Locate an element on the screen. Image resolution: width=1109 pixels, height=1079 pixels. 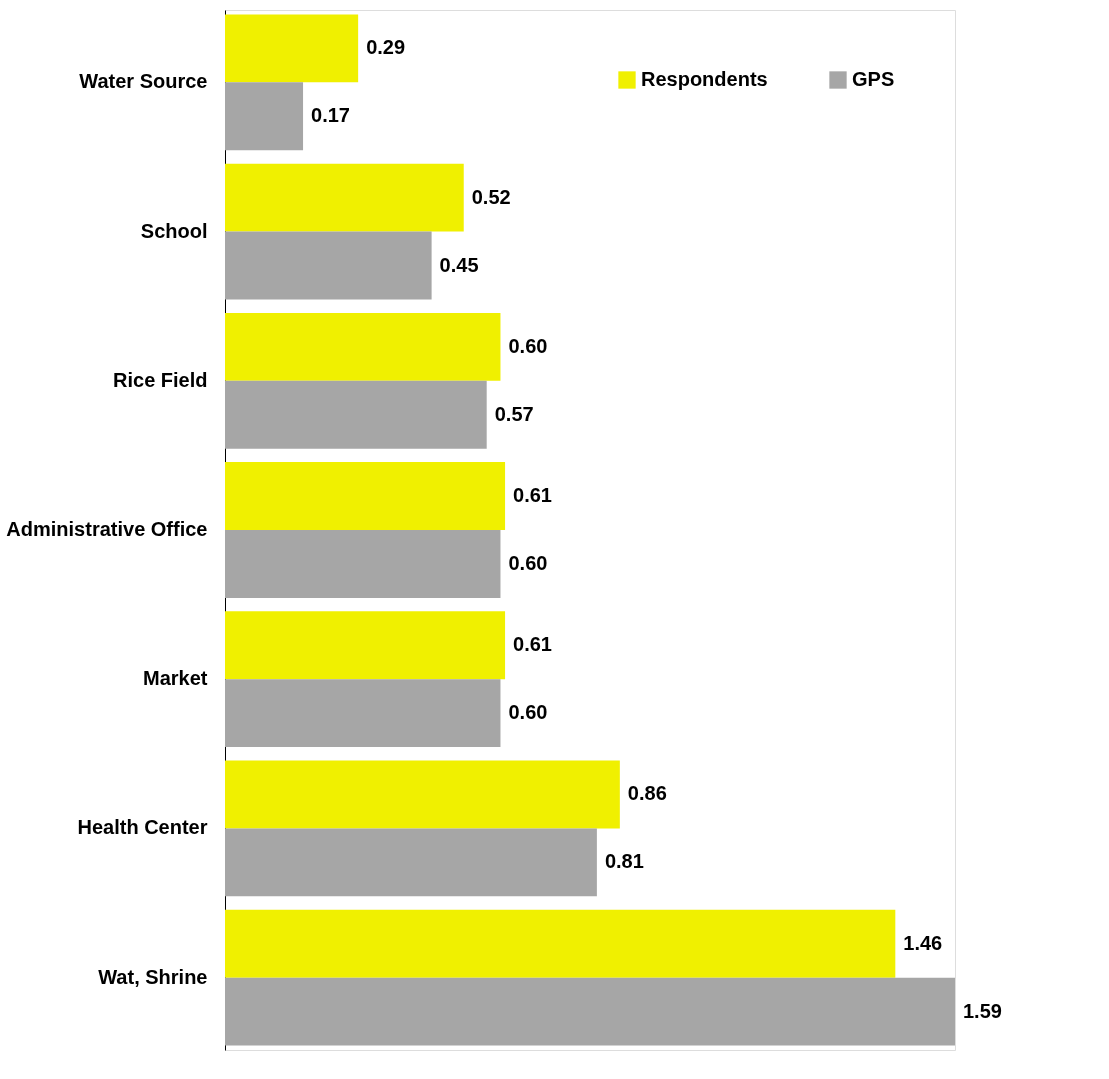
data-label: 0.45 is located at coordinates (459, 264).